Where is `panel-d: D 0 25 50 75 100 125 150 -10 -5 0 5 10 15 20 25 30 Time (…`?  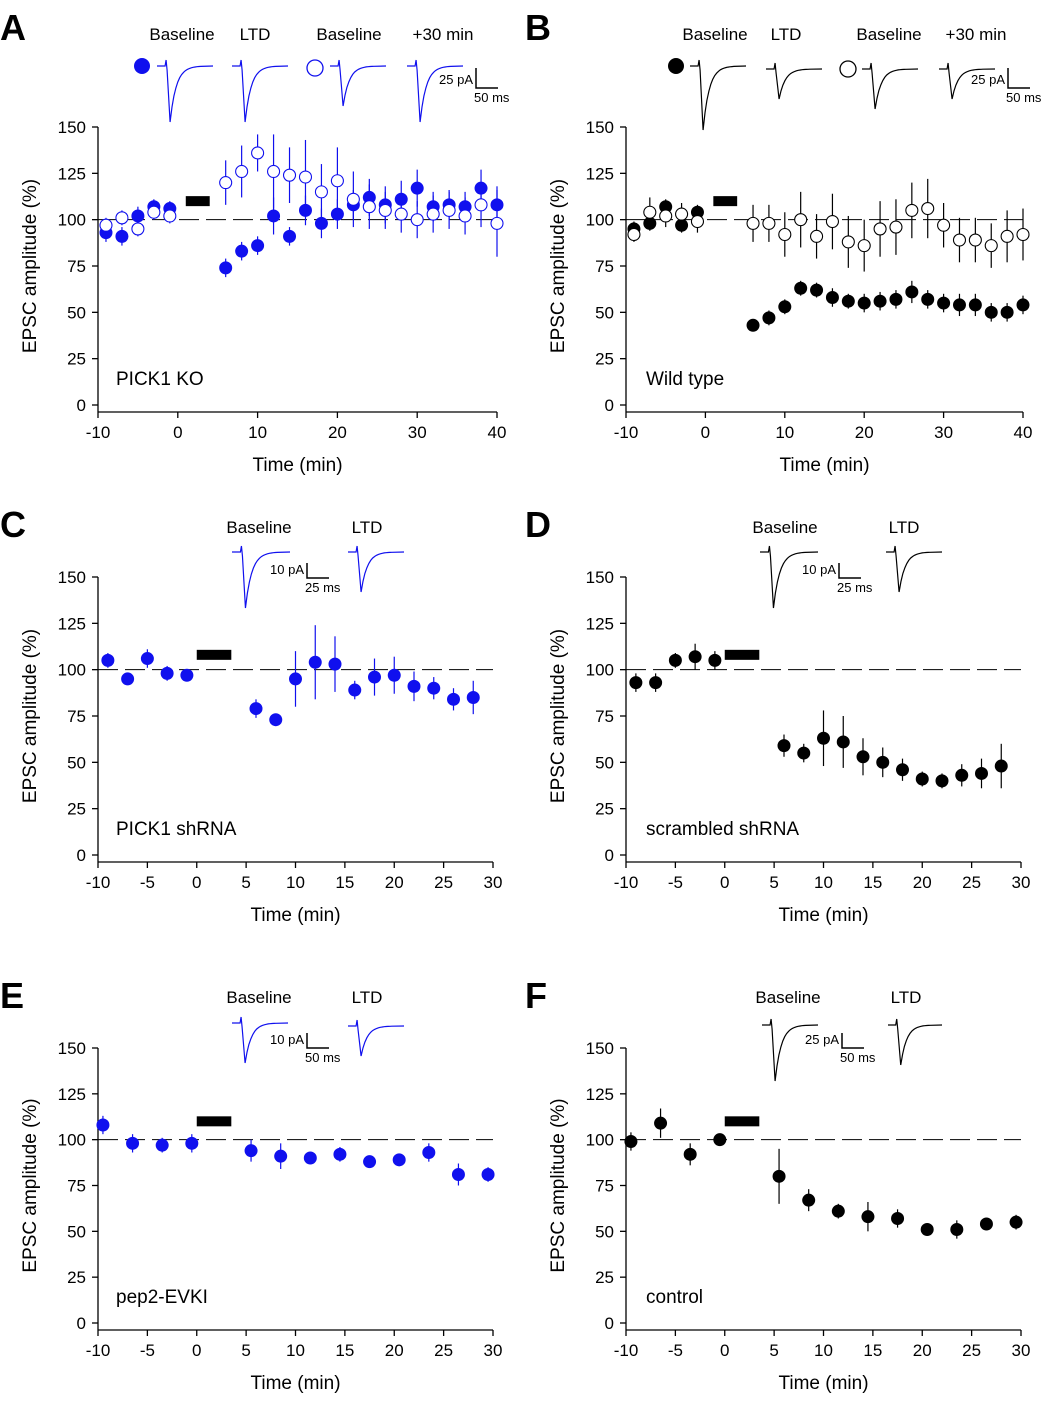 panel-d: D 0 25 50 75 100 125 150 -10 -5 0 5 10 15 20 25 30 Time (… is located at coordinates (777, 715).